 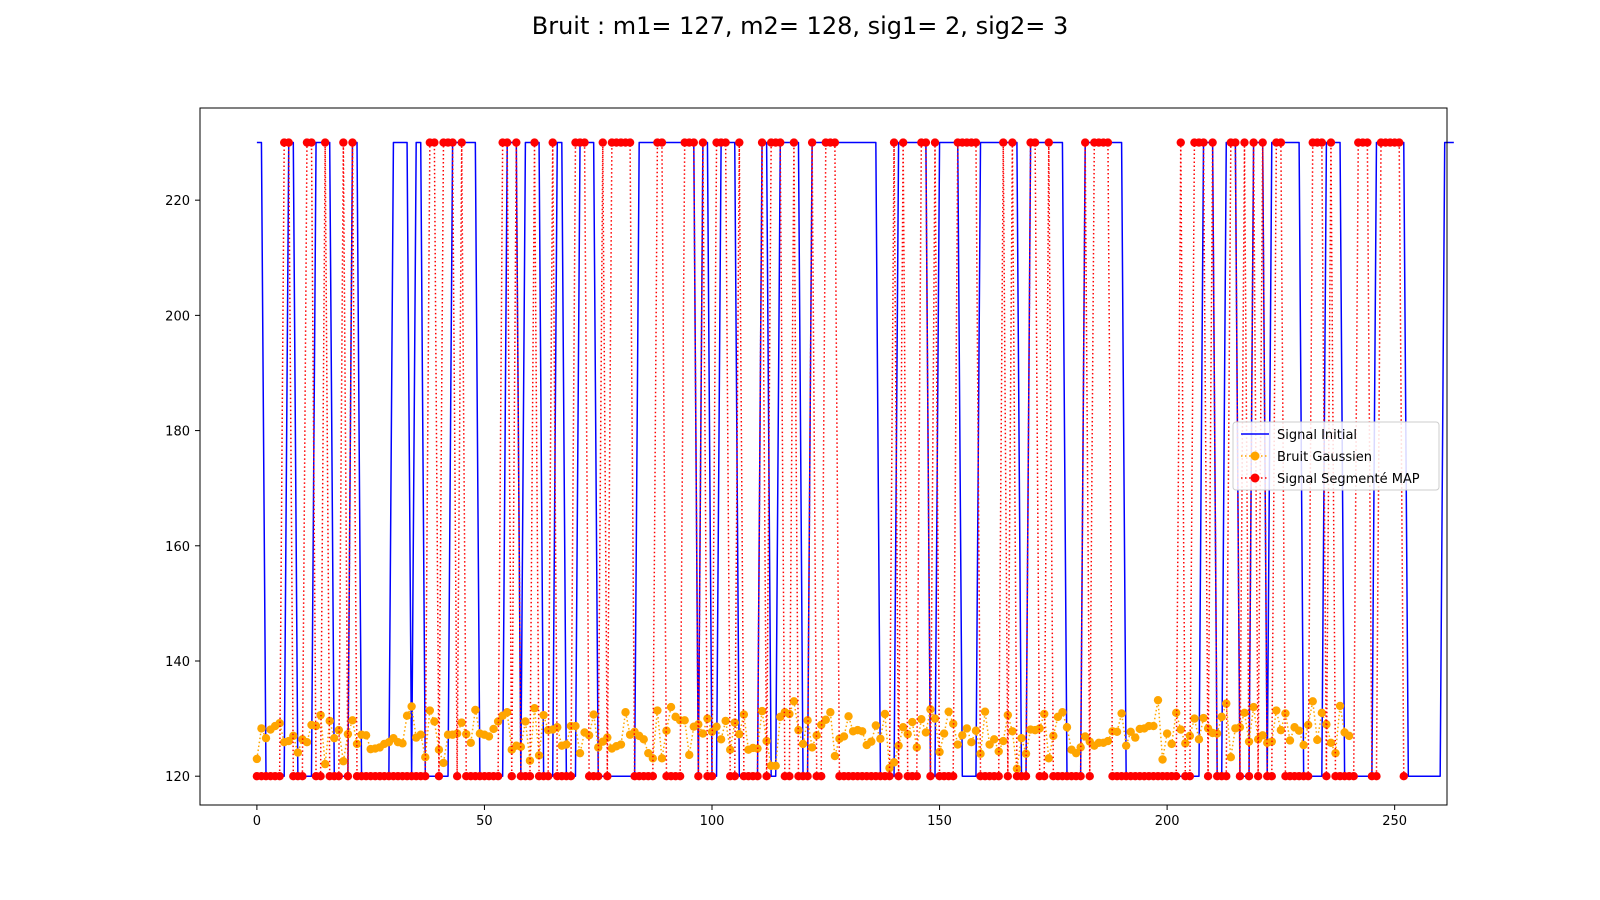 I want to click on y-tick-label: 200, so click(x=177, y=316).